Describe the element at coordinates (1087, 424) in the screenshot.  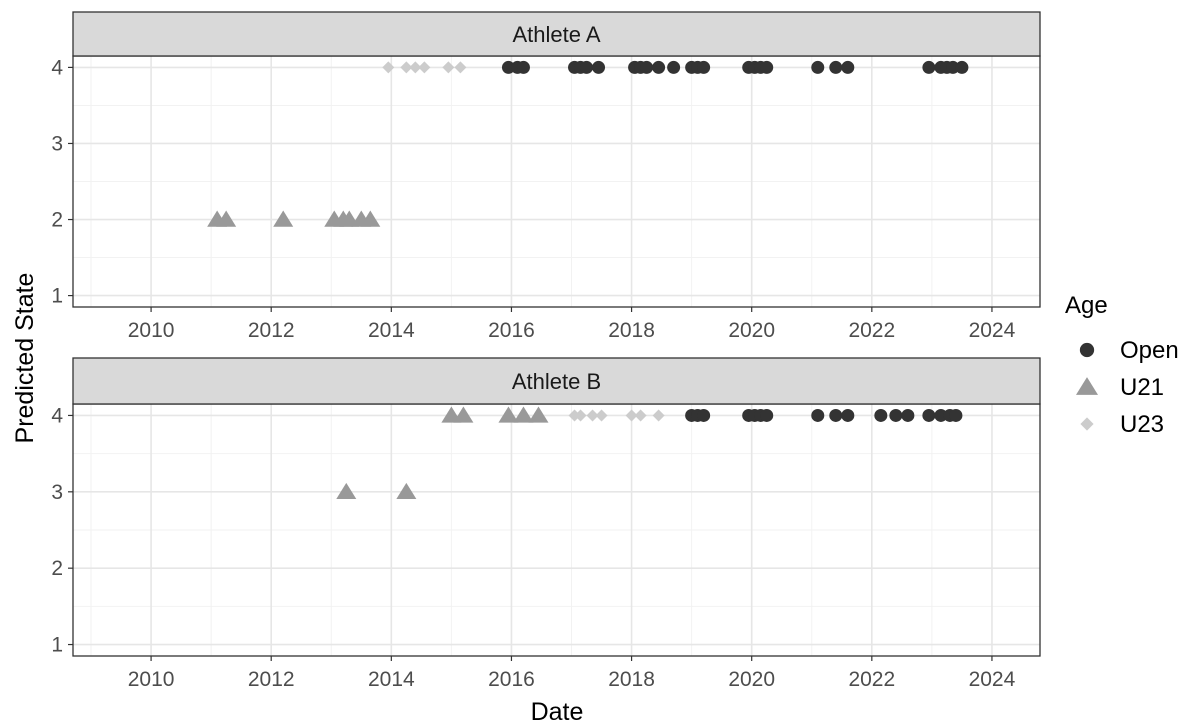
I see `legend-key-u23` at that location.